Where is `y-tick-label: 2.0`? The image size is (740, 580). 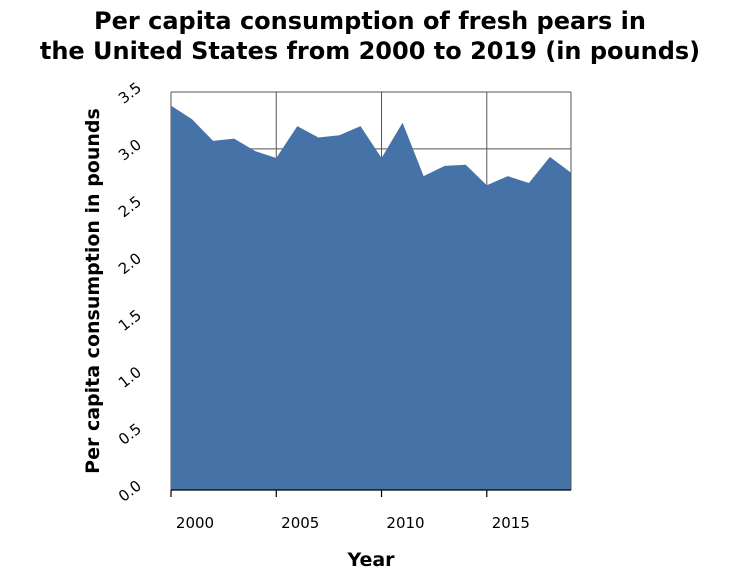
y-tick-label: 2.0 is located at coordinates (130, 263).